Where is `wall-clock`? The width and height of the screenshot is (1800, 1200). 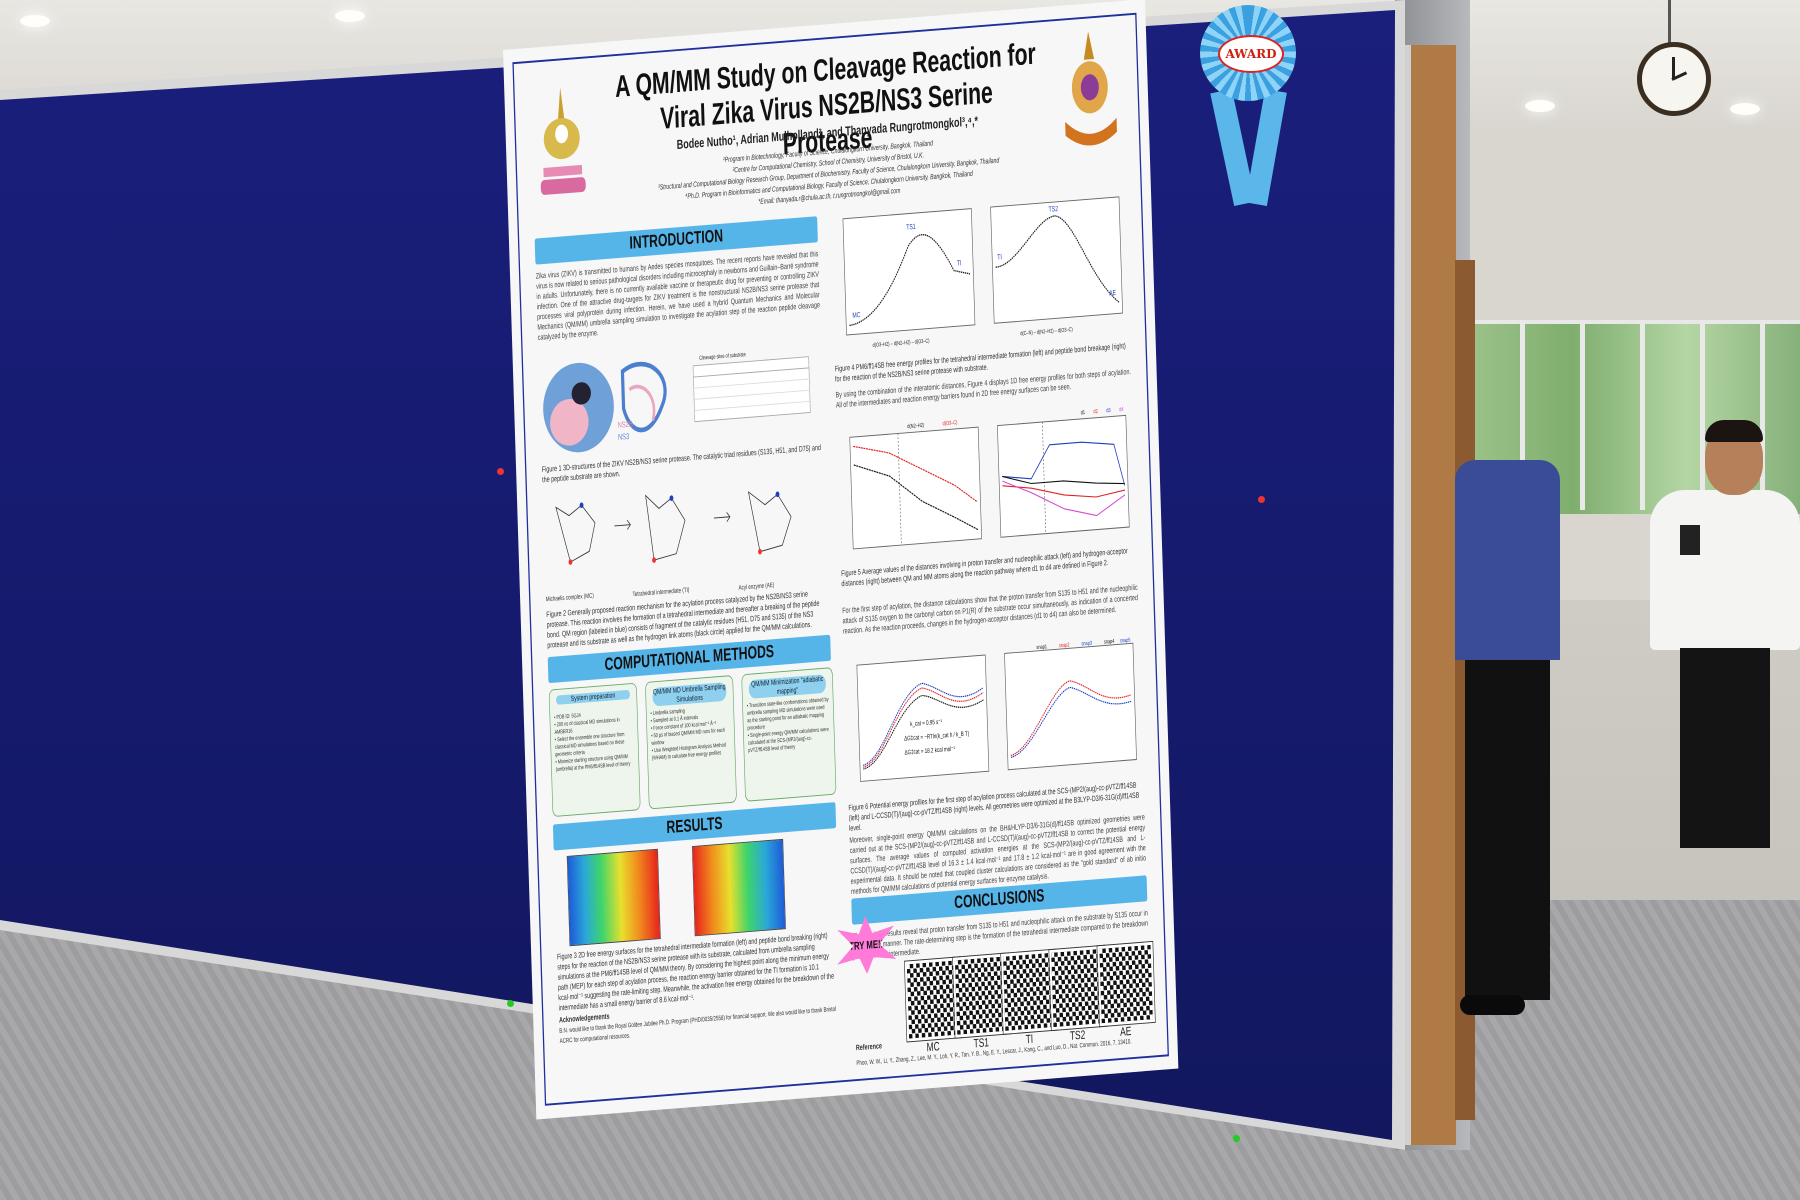 wall-clock is located at coordinates (1674, 79).